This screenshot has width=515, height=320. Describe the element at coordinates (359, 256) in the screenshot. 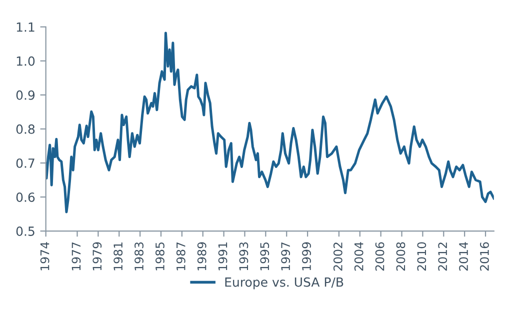

I see `x-tick-label: 2004` at that location.